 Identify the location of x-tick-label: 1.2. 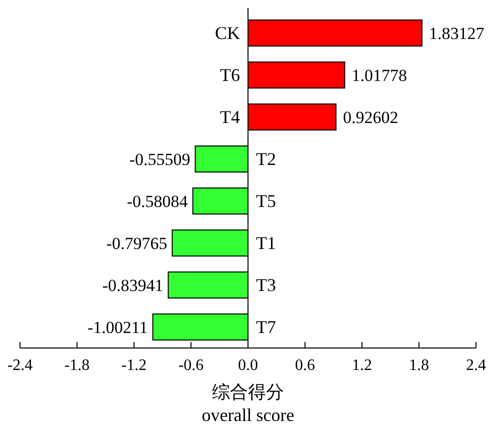
(362, 365).